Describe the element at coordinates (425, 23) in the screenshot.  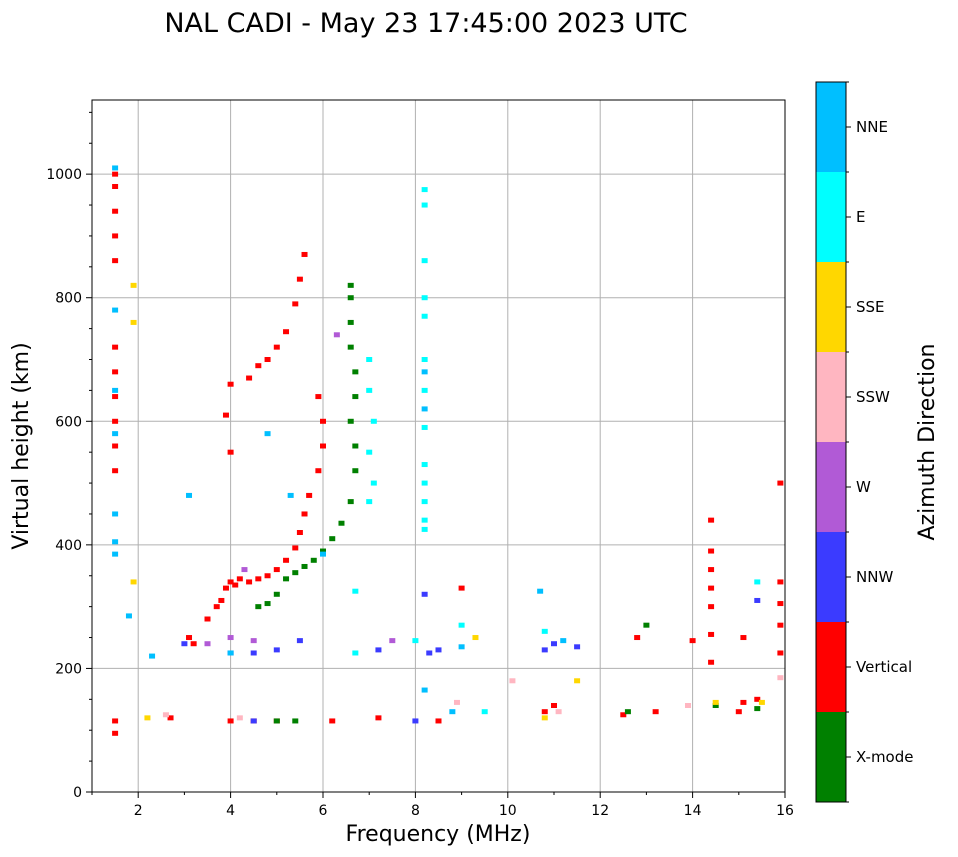
I see `chart-title: NAL CADI - May 23 17:45:00 2023 UTC` at that location.